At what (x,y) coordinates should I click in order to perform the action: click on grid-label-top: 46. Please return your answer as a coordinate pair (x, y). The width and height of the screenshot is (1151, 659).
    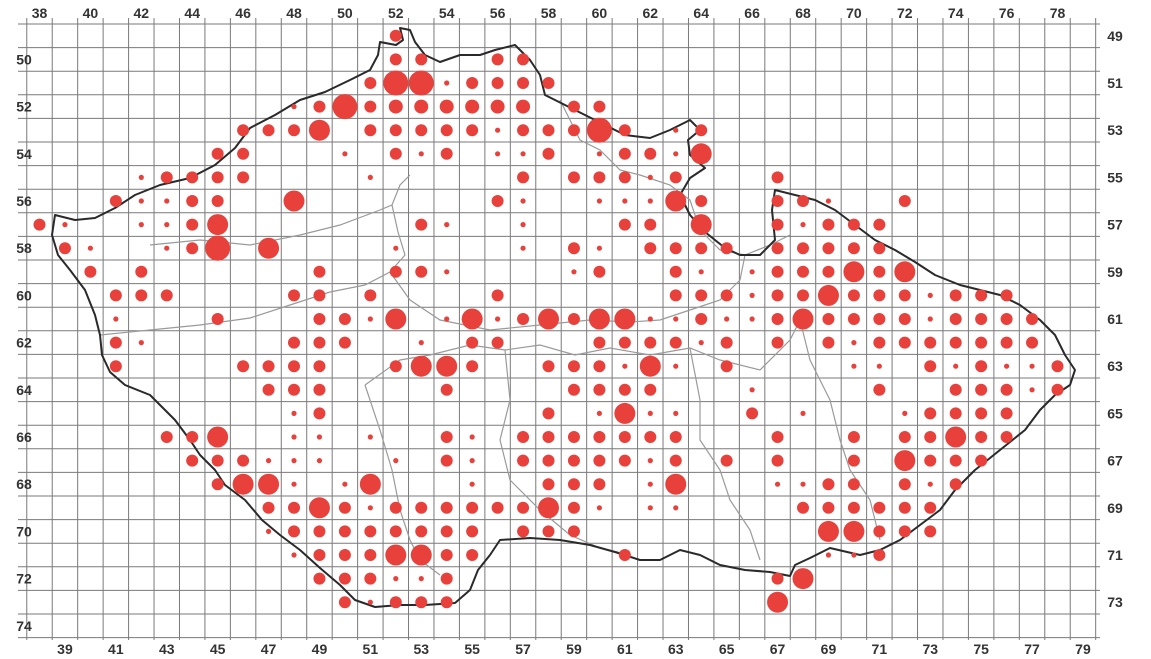
    Looking at the image, I should click on (243, 13).